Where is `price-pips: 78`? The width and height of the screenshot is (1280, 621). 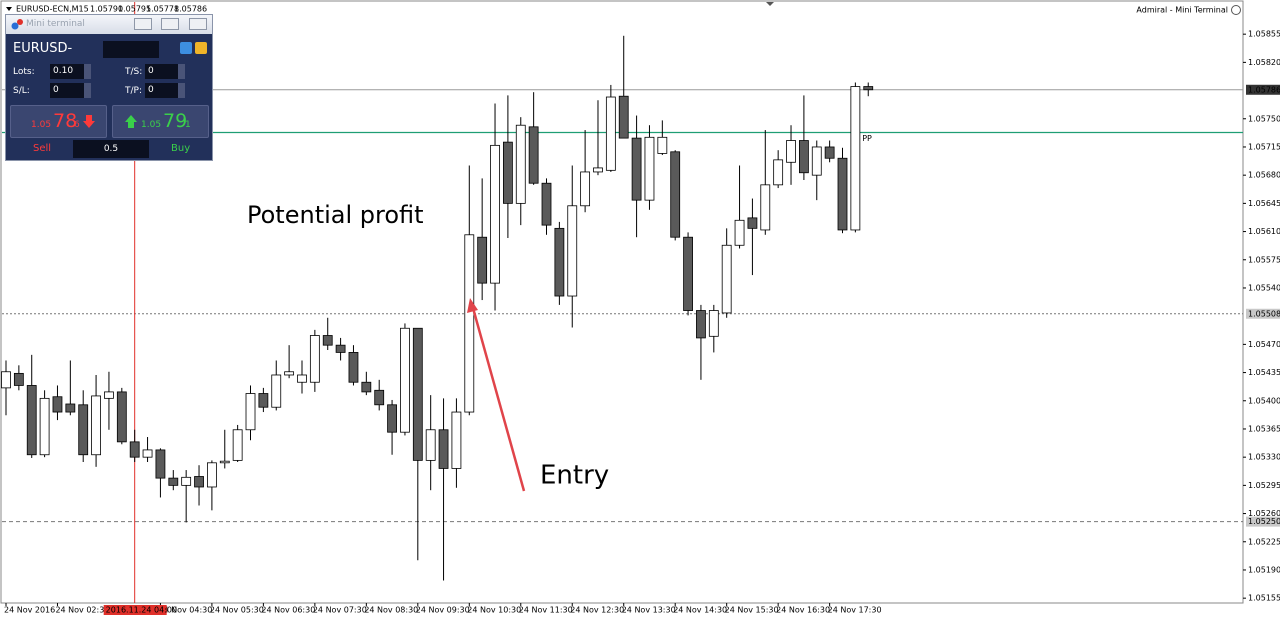 price-pips: 78 is located at coordinates (65, 121).